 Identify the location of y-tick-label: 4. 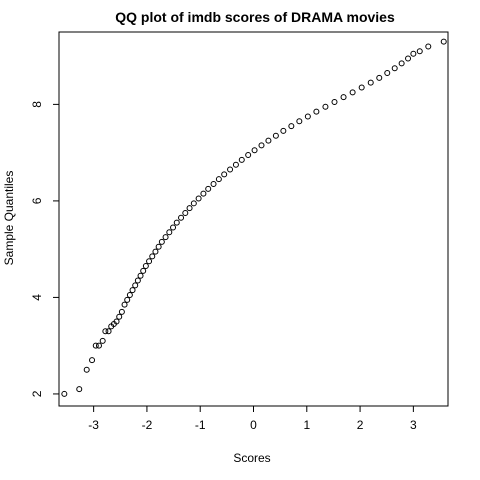
(37, 297).